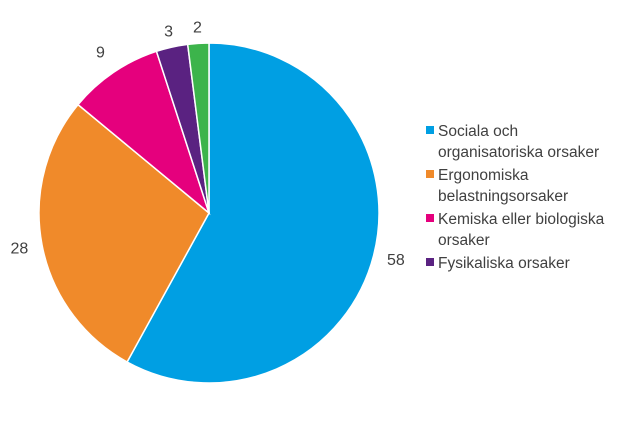 The height and width of the screenshot is (426, 626). Describe the element at coordinates (168, 32) in the screenshot. I see `data-label-fysikaliska: 3` at that location.